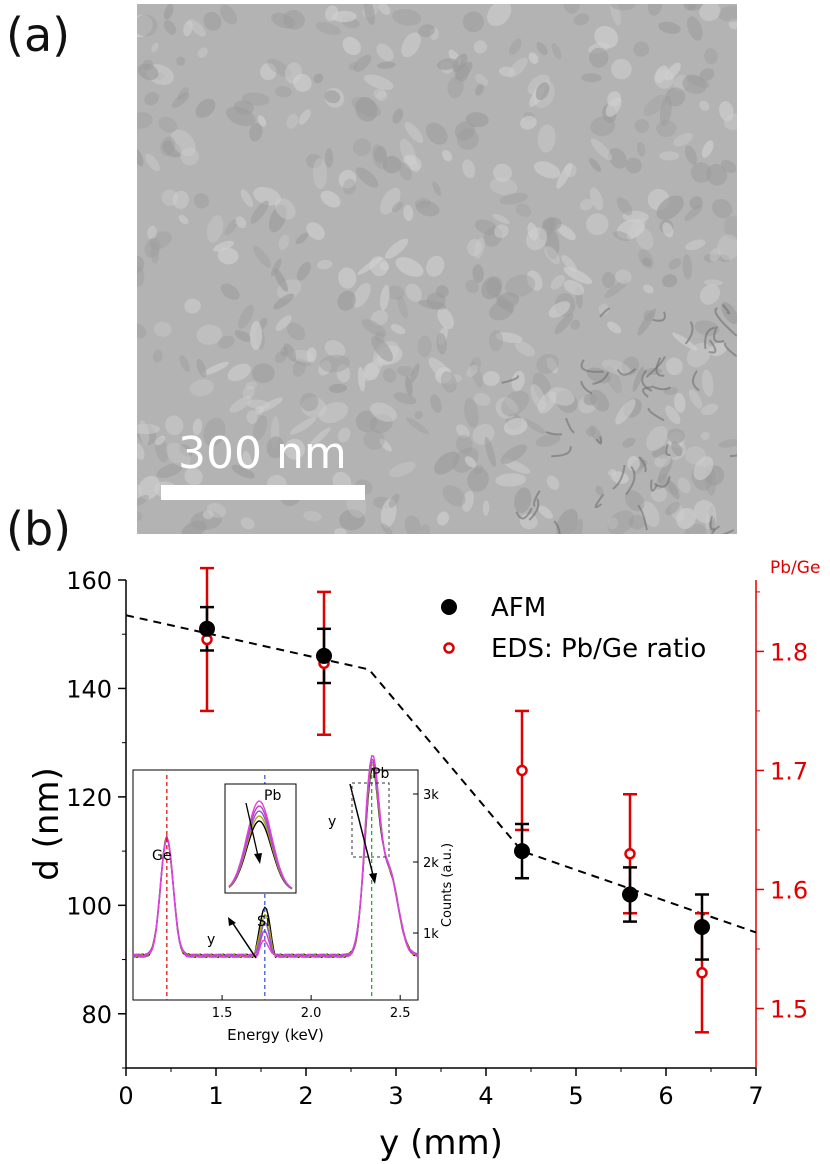 This screenshot has width=830, height=1164. I want to click on inset-x-axis-title: Energy (keV), so click(275, 1035).